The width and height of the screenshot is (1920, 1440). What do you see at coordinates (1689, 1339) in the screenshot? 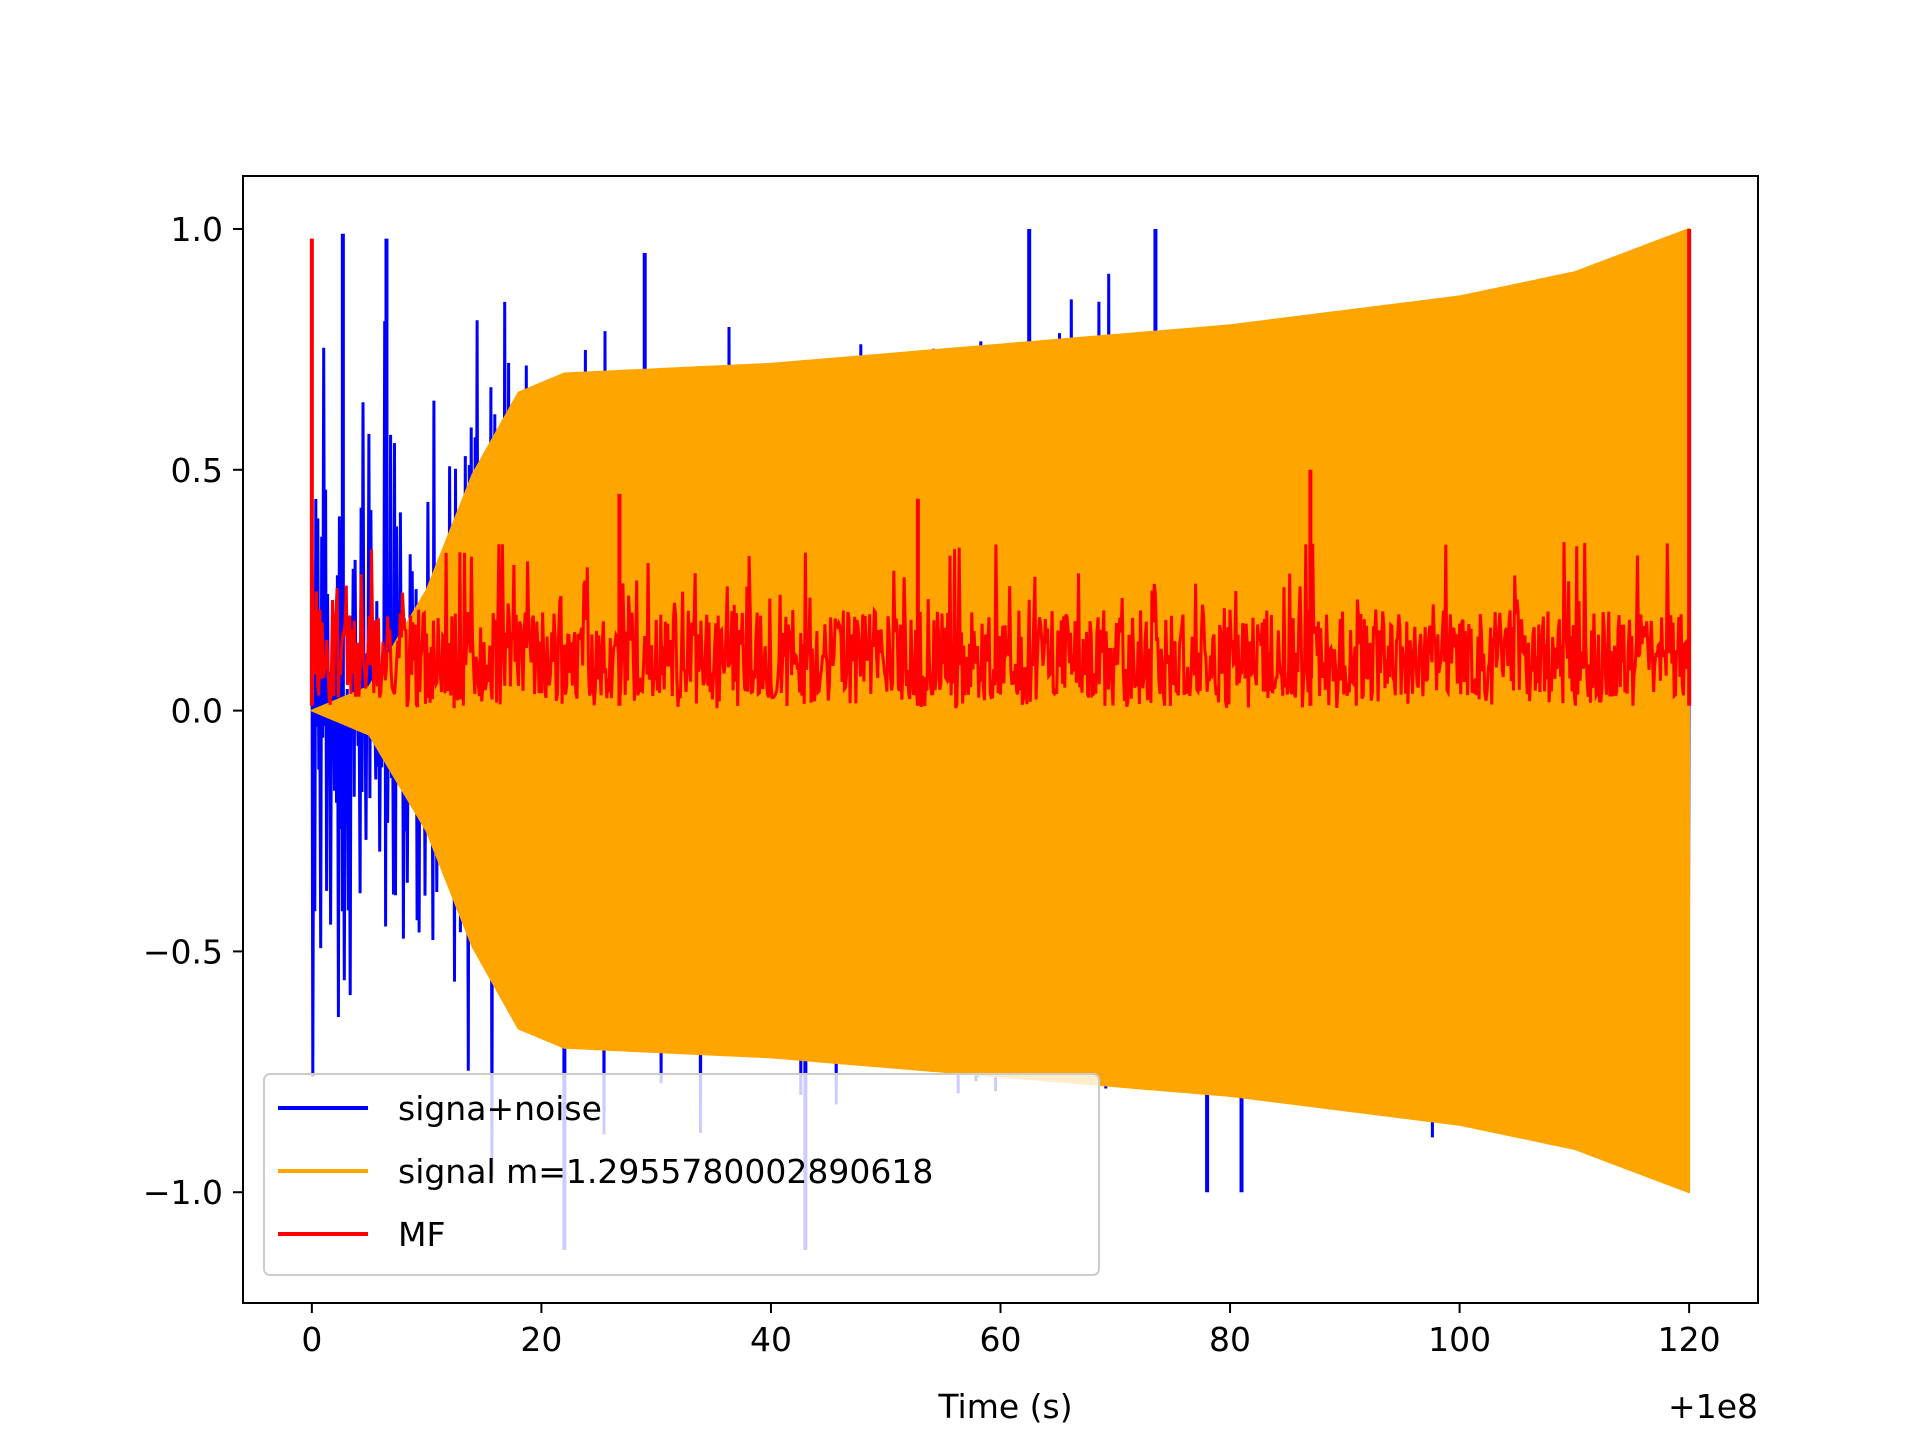
I see `x-tick-label: 120` at bounding box center [1689, 1339].